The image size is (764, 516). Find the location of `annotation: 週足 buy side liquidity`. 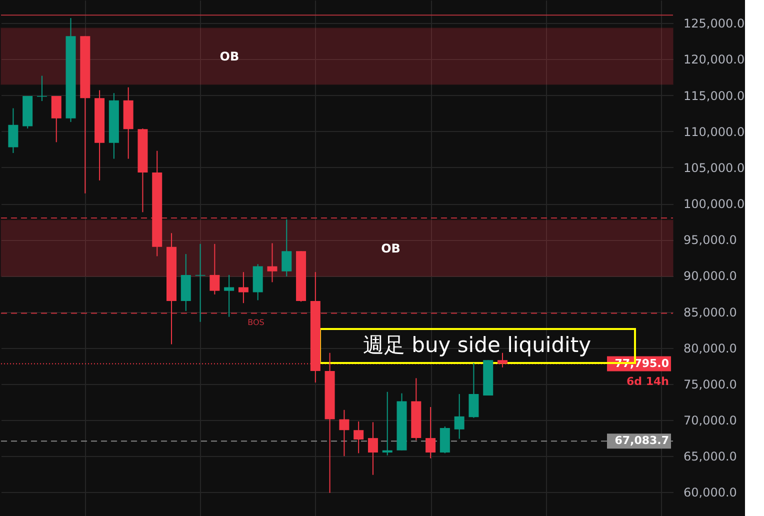

annotation: 週足 buy side liquidity is located at coordinates (477, 345).